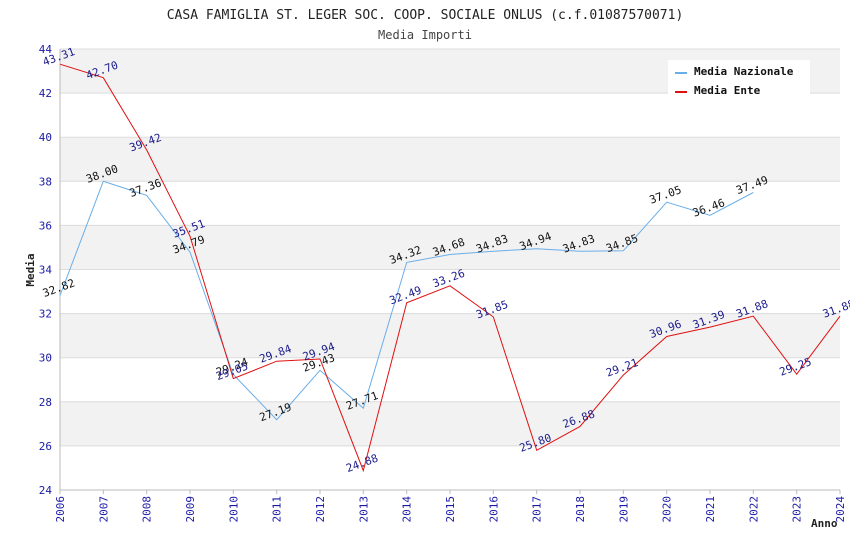  I want to click on x-tick-label: 2017, so click(537, 509).